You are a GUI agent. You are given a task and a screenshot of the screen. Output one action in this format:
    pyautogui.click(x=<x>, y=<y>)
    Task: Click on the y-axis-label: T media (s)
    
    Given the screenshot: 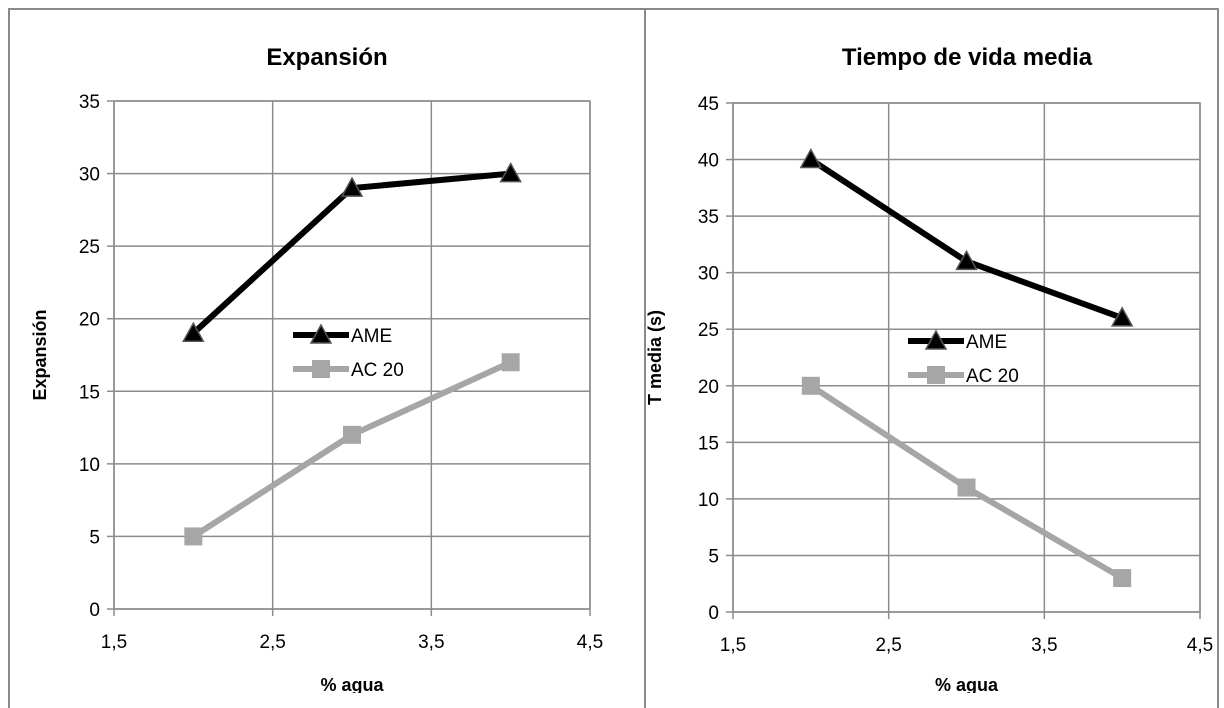 What is the action you would take?
    pyautogui.click(x=655, y=357)
    